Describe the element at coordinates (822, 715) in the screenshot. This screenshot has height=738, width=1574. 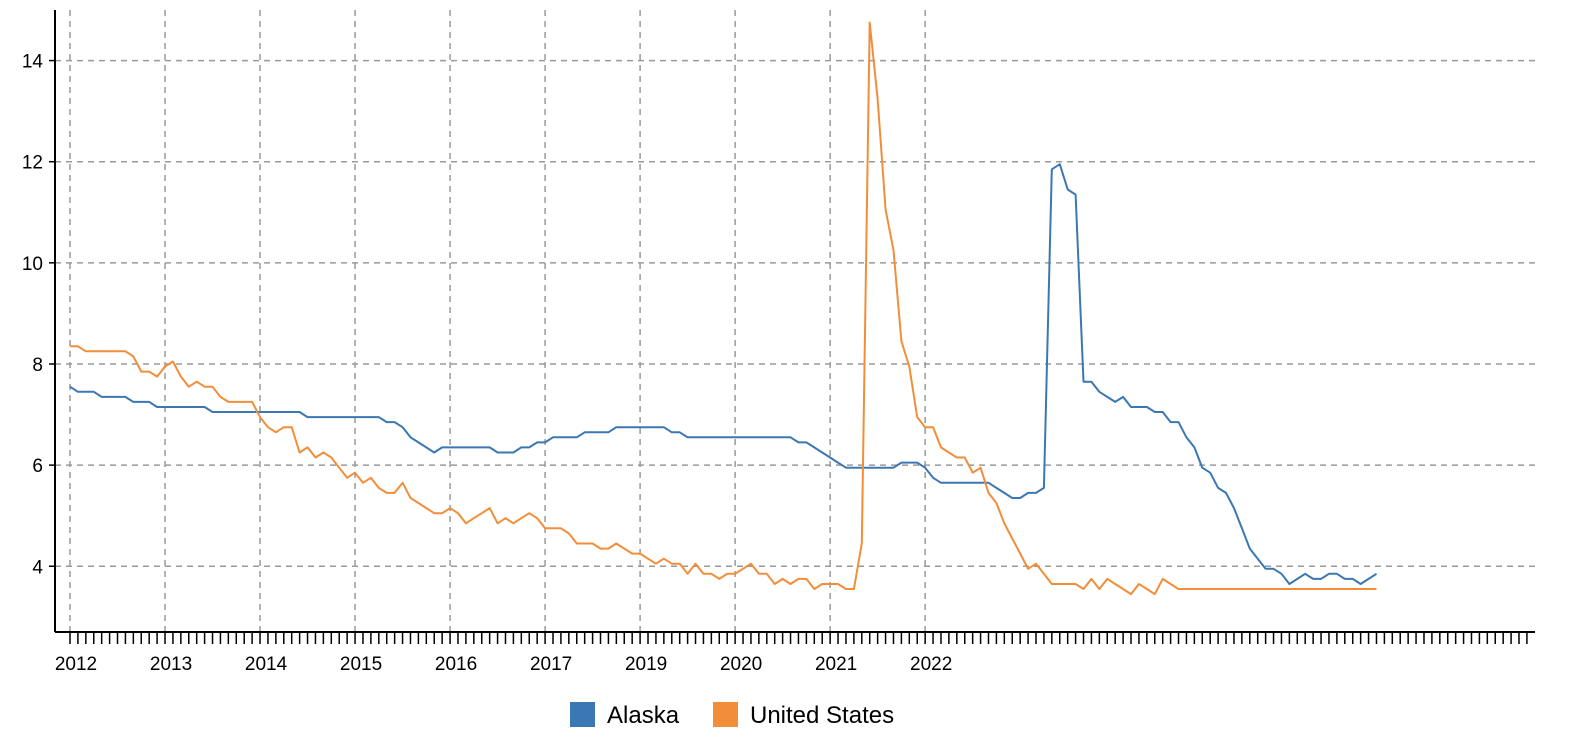
I see `legend-label-united-states: United States` at that location.